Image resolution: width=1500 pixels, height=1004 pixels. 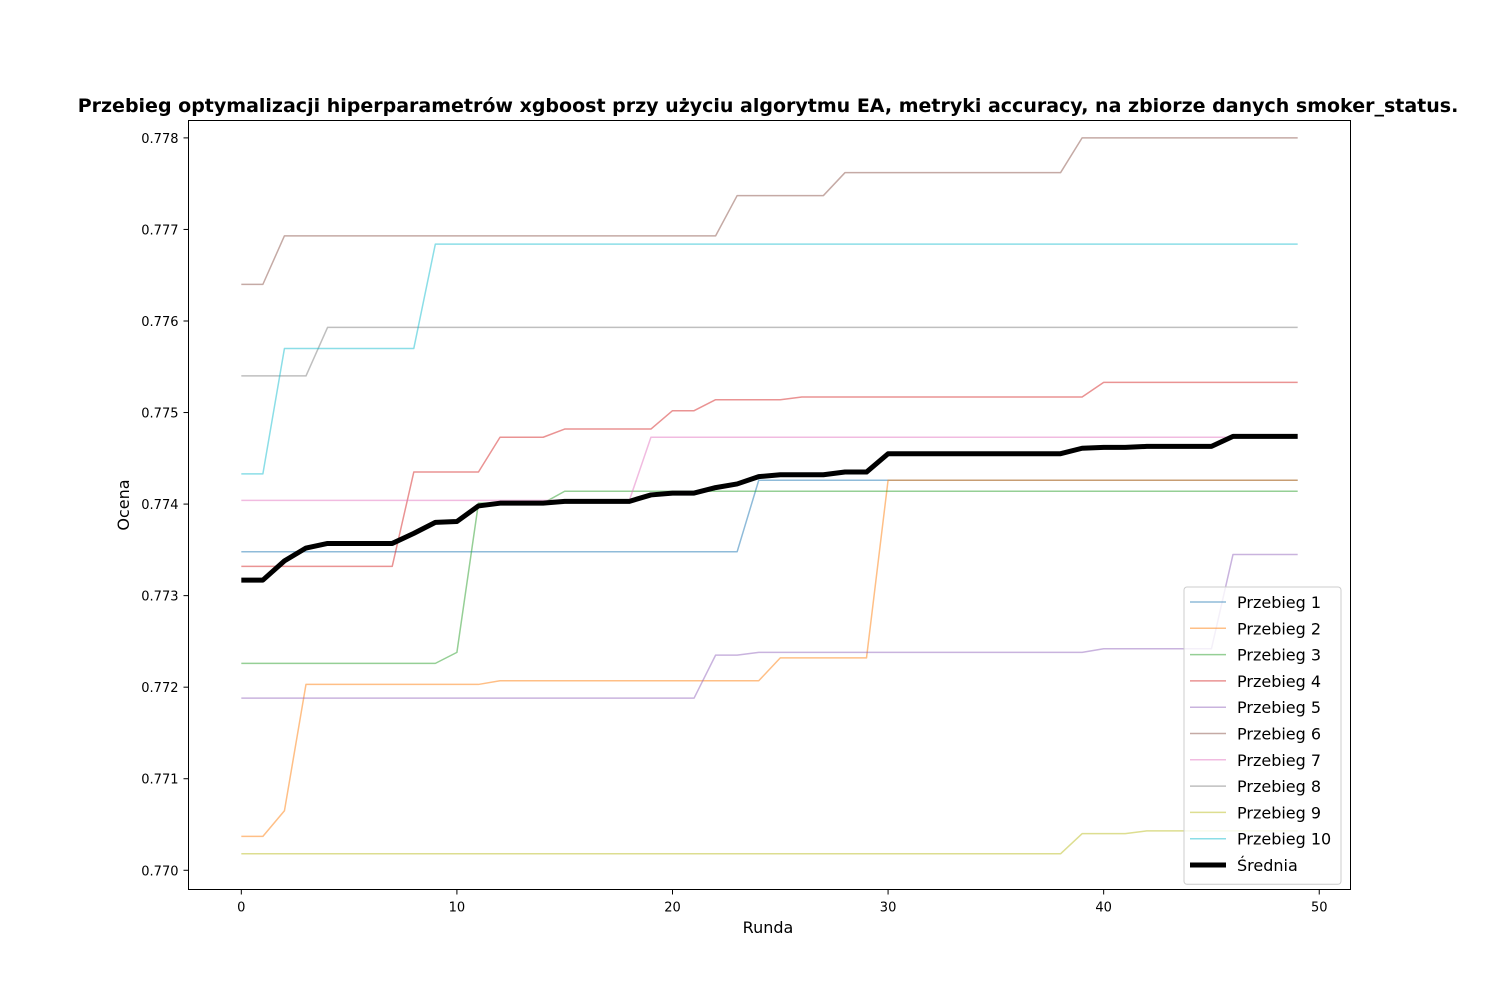 I want to click on y-tick-label: 0.772, so click(x=159, y=688).